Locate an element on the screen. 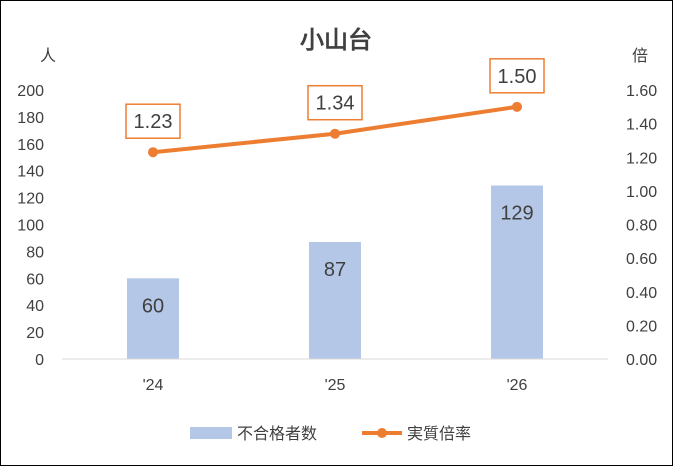 The width and height of the screenshot is (673, 466). right-tick-label: 1.20 is located at coordinates (641, 158).